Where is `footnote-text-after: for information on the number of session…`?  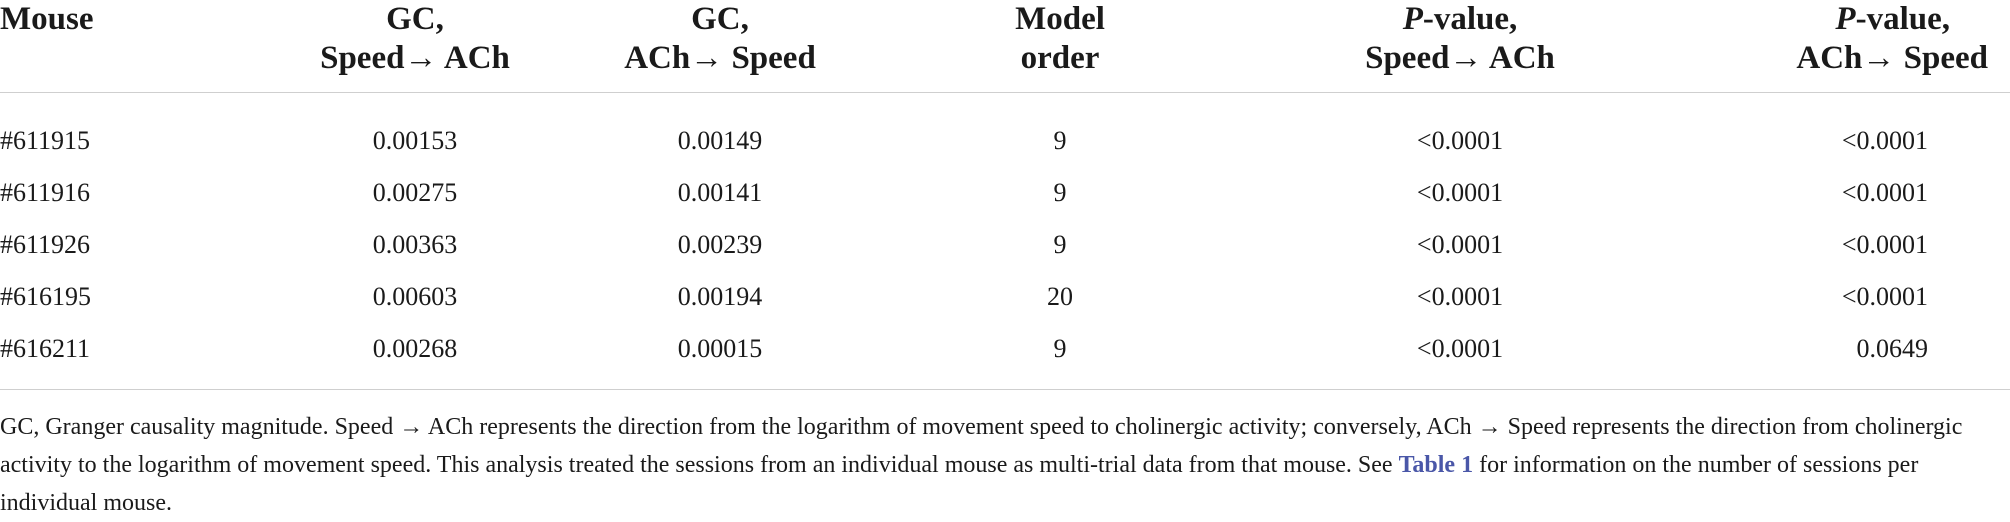
footnote-text-after: for information on the number of session… is located at coordinates (959, 484).